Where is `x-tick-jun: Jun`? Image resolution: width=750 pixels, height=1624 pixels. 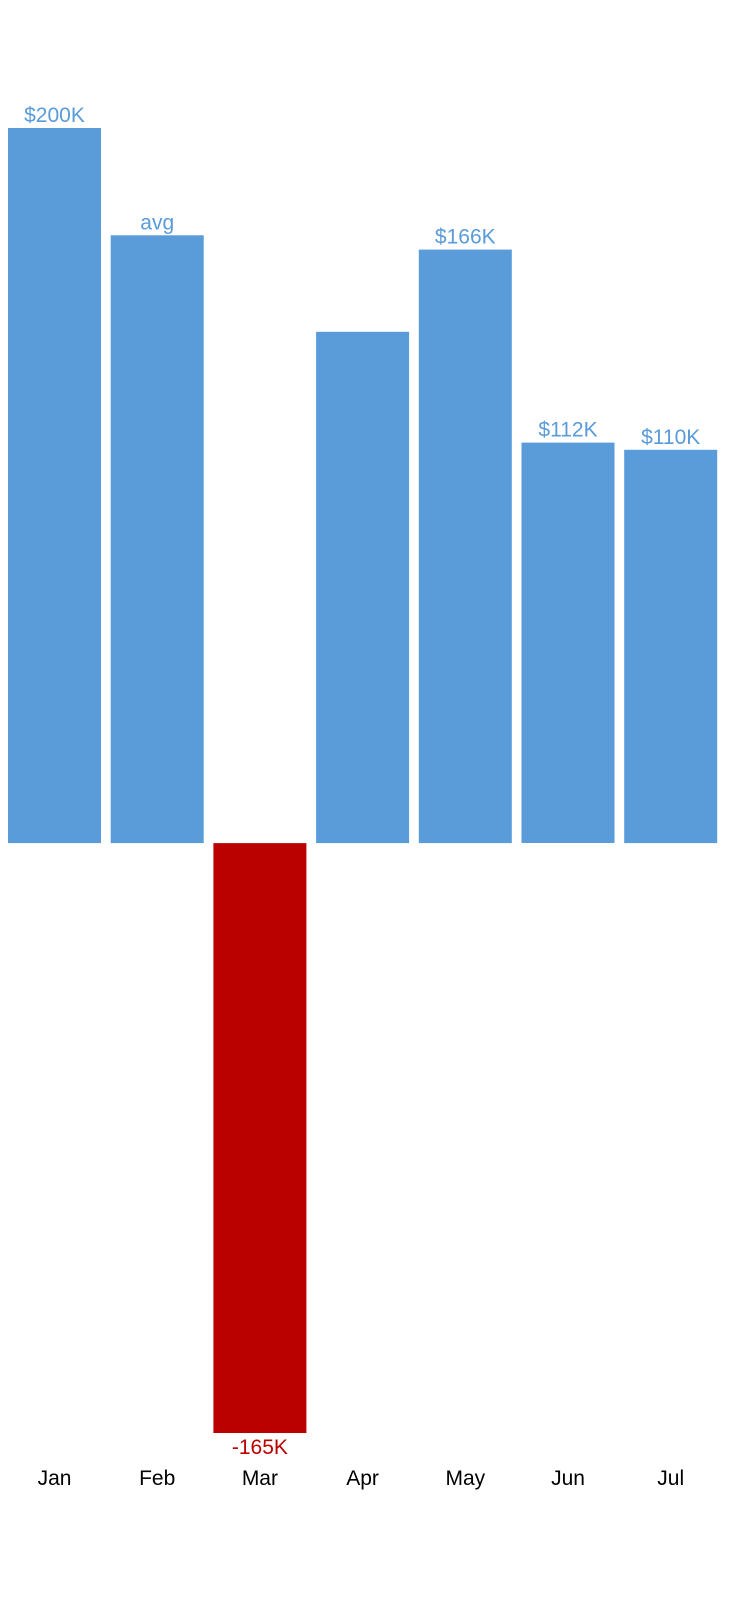
x-tick-jun: Jun is located at coordinates (568, 1478).